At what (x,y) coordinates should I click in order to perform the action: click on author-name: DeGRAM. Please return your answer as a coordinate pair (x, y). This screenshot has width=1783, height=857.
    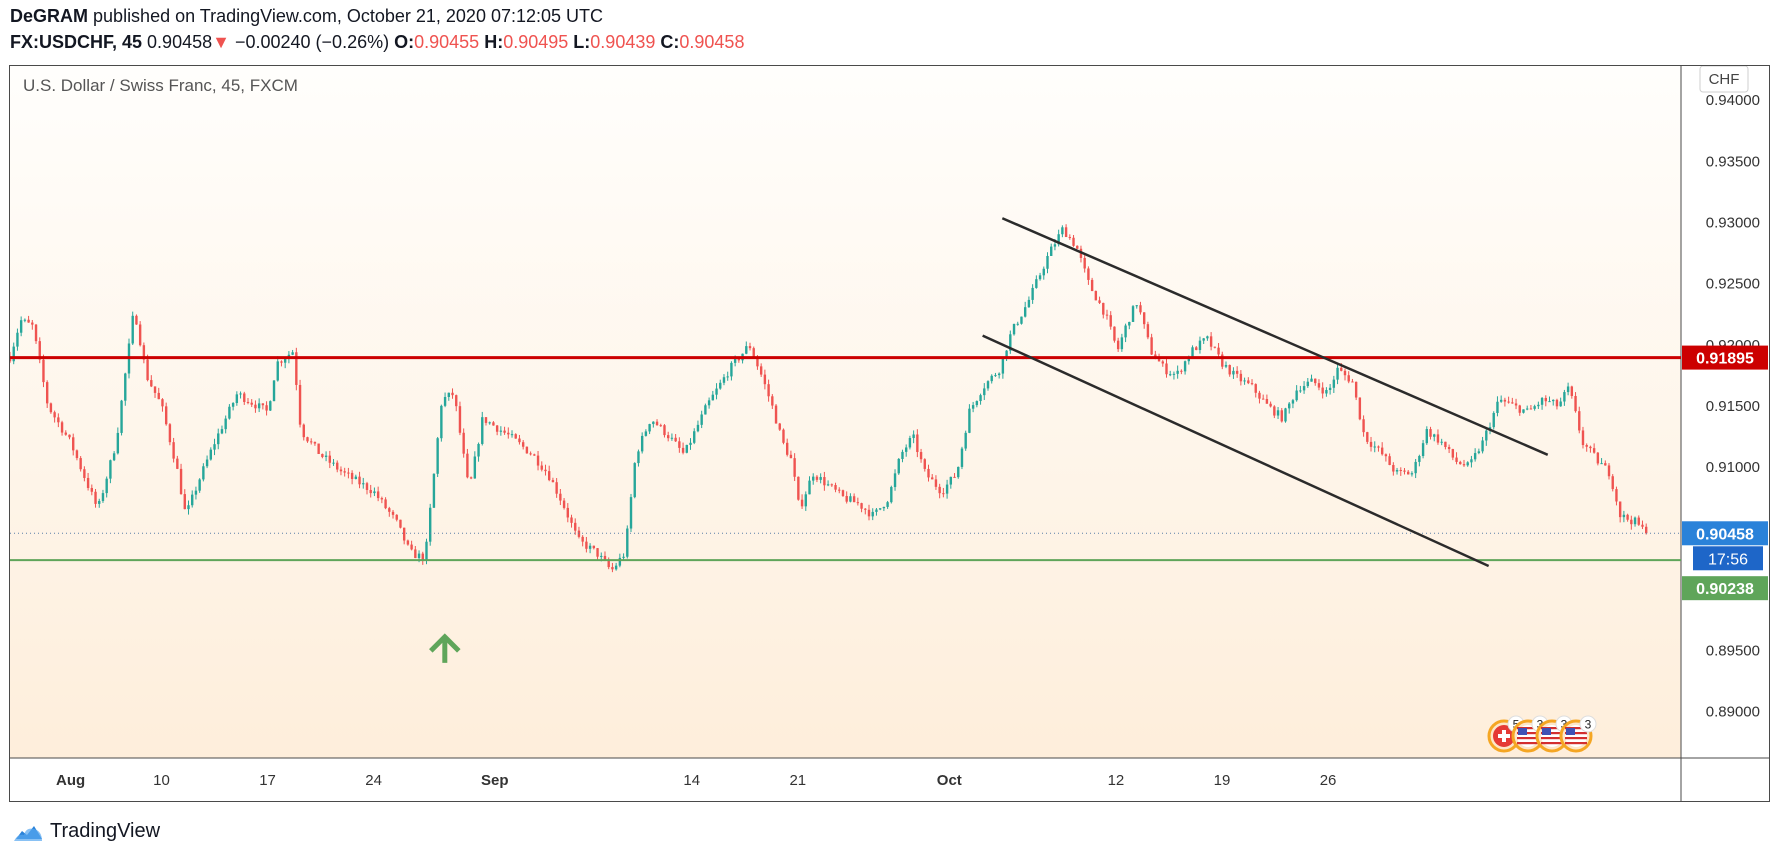
    Looking at the image, I should click on (49, 16).